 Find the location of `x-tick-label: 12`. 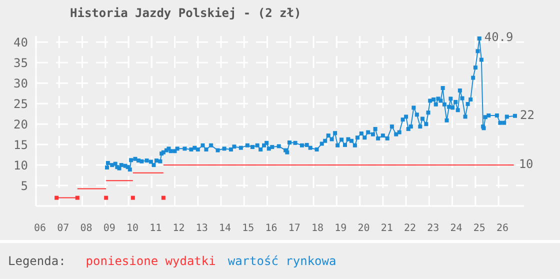

x-tick-label: 12 is located at coordinates (178, 228).